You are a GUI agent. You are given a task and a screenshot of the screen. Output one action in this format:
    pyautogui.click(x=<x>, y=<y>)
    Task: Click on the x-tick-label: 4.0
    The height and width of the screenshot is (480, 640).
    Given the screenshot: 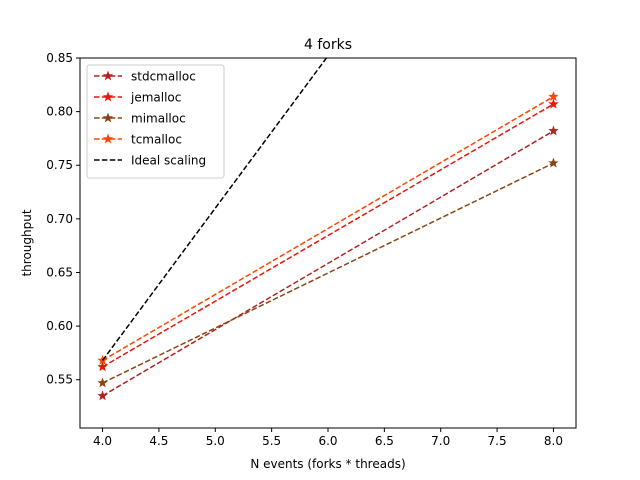 What is the action you would take?
    pyautogui.click(x=102, y=441)
    